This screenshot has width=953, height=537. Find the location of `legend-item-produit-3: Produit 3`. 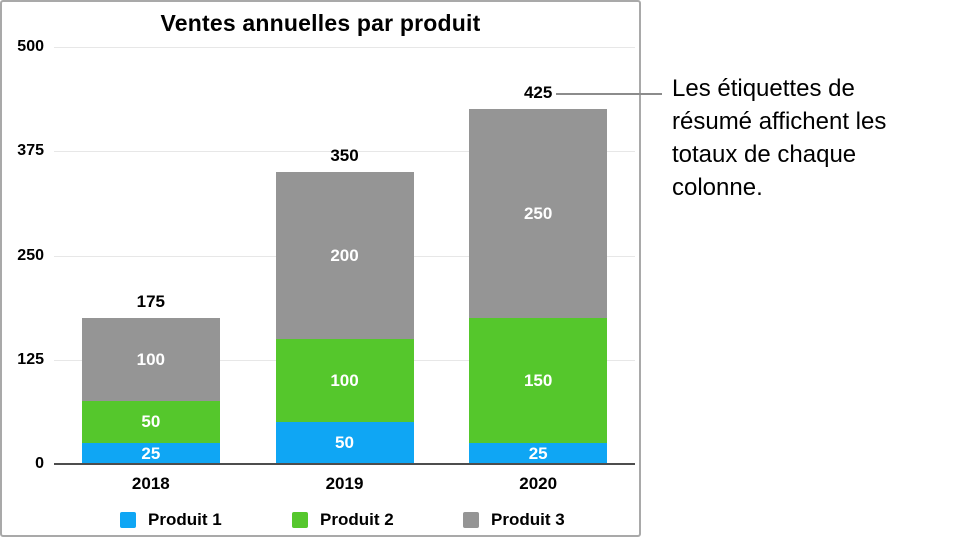

legend-item-produit-3: Produit 3 is located at coordinates (514, 519).